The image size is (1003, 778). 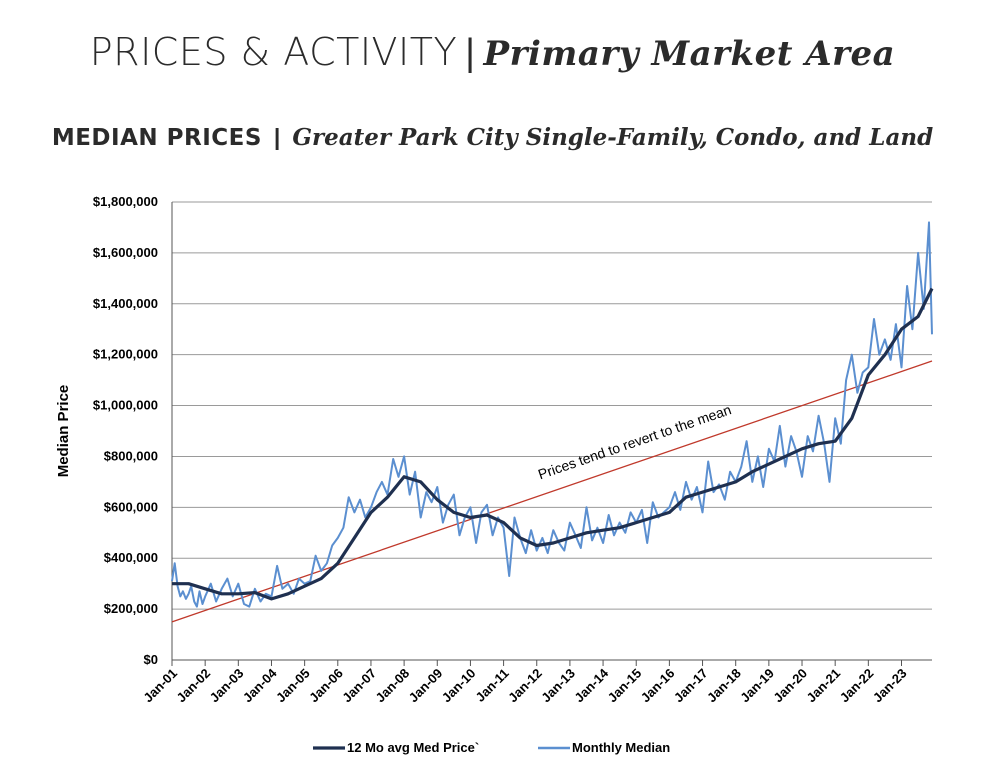 What do you see at coordinates (857, 686) in the screenshot?
I see `x-tick-label: Jan-22` at bounding box center [857, 686].